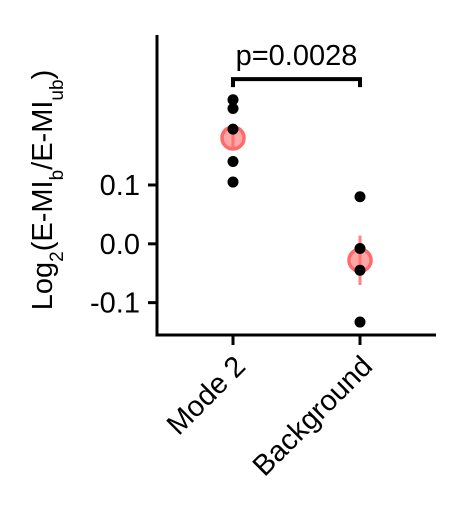 This screenshot has height=531, width=472. I want to click on x-tick-label: Background, so click(313, 416).